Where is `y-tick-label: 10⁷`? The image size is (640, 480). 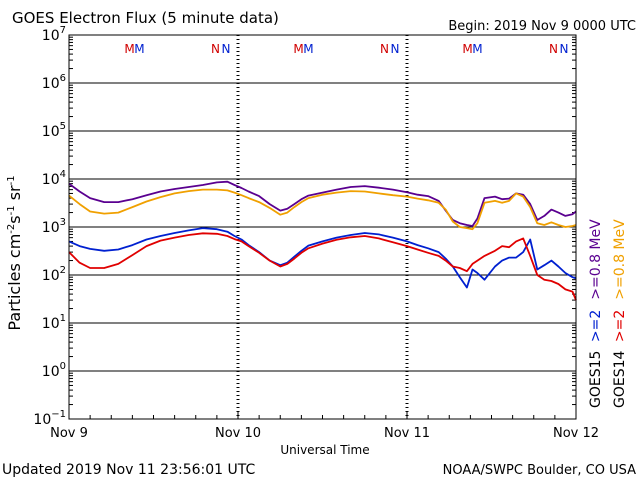 y-tick-label: 10⁷ is located at coordinates (54, 34).